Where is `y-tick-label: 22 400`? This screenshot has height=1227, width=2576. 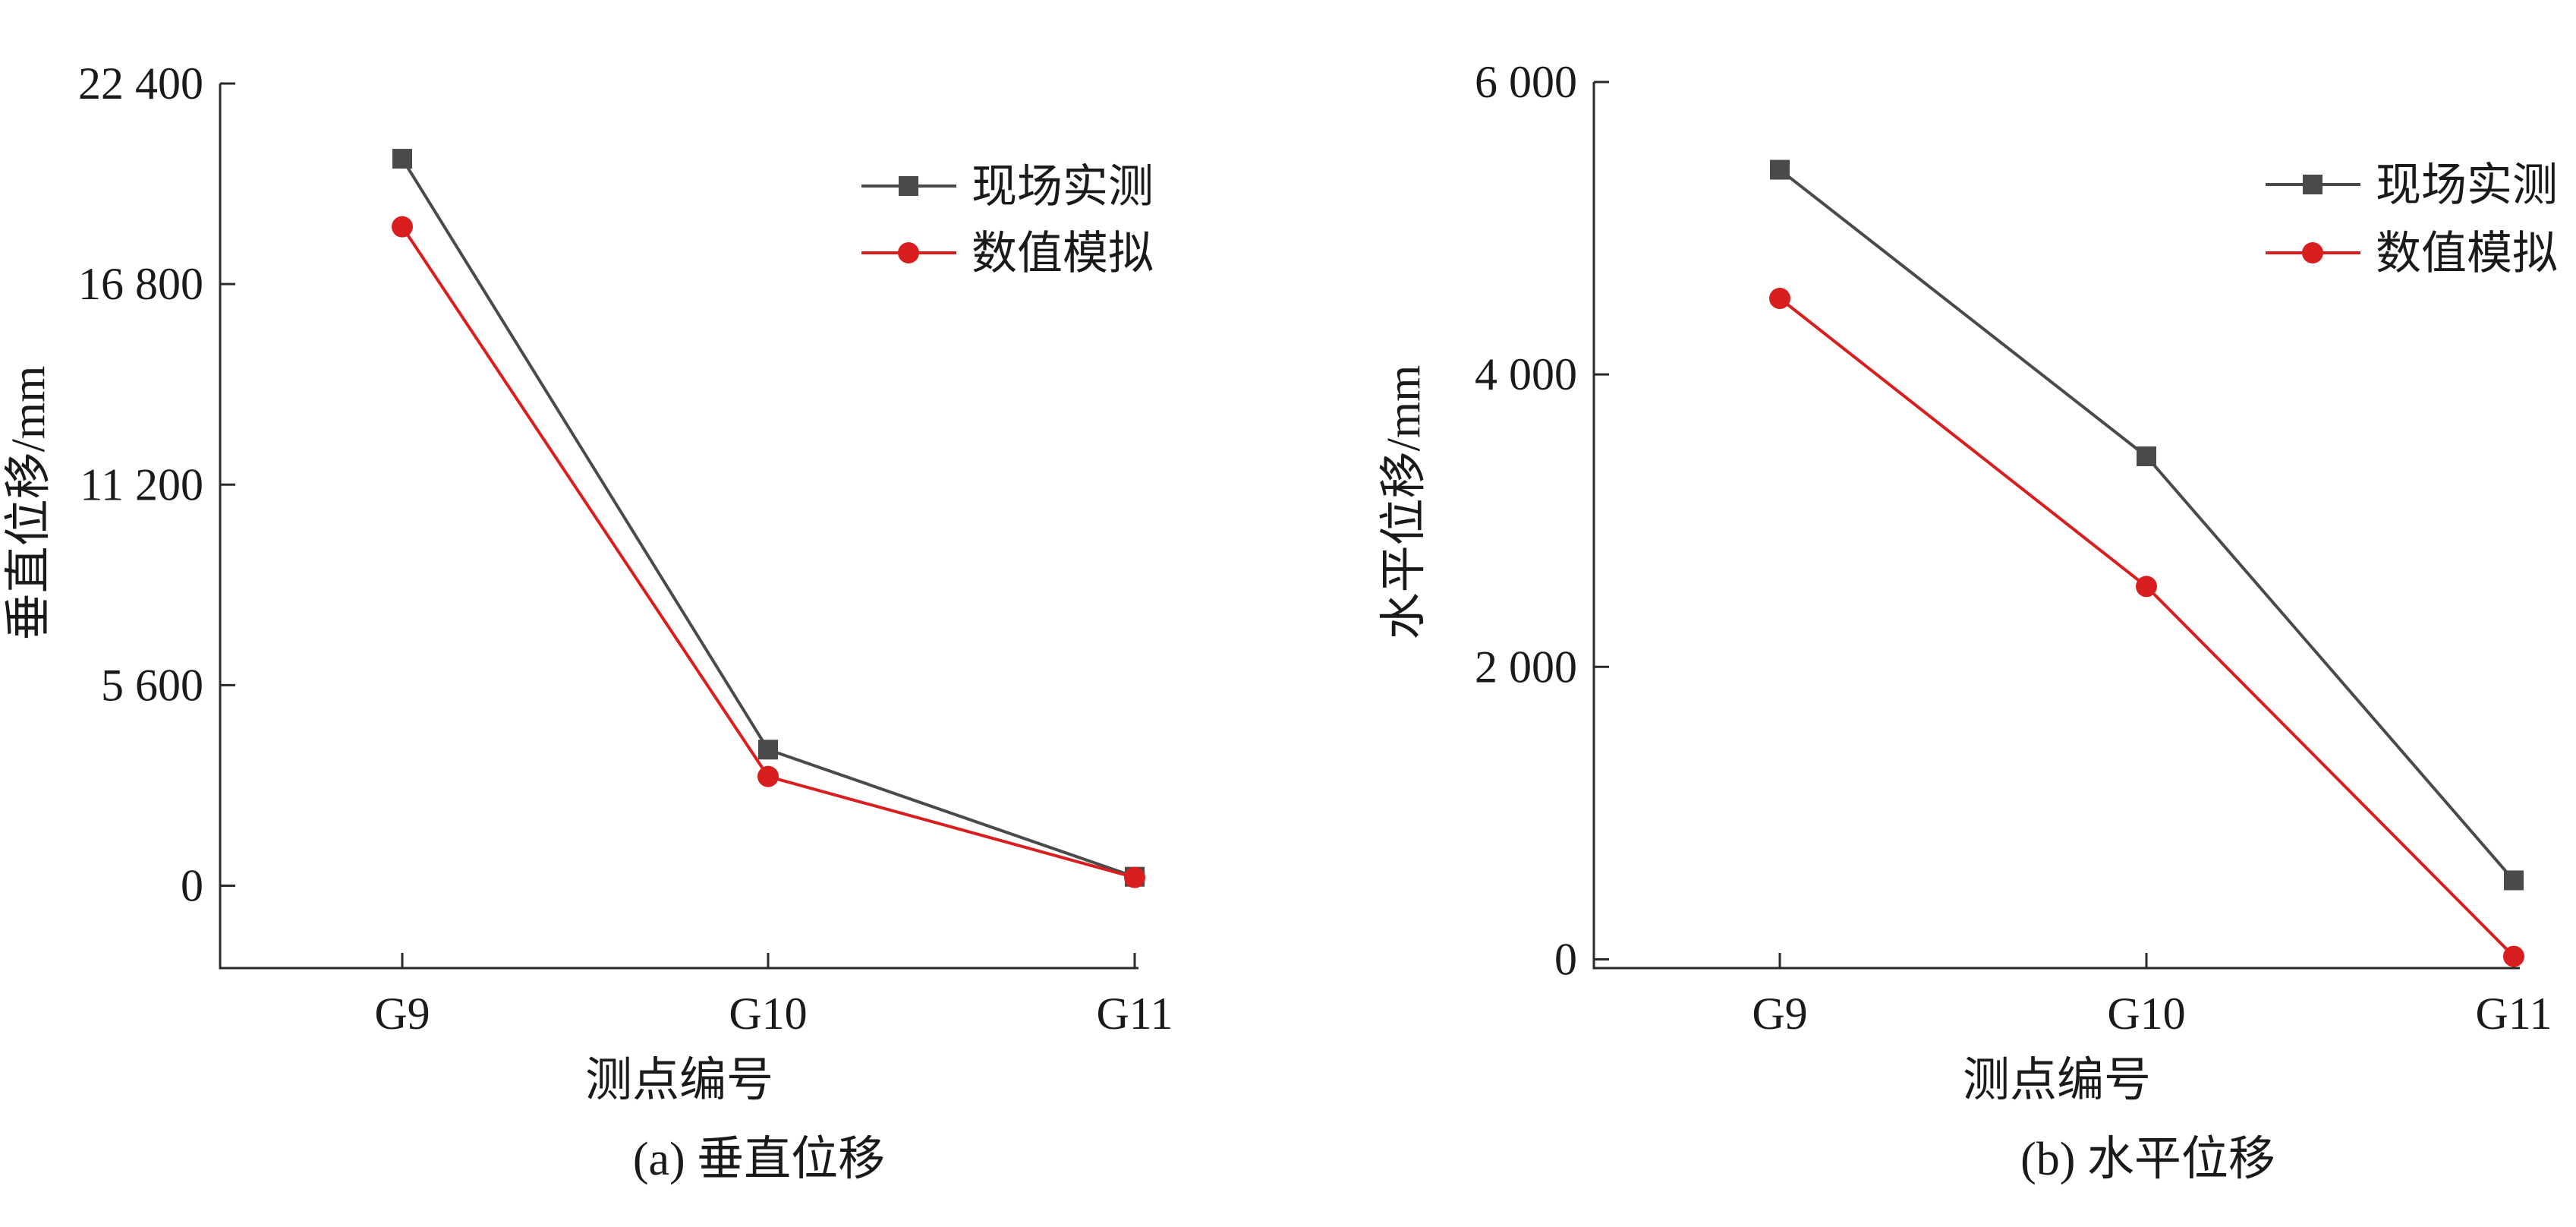 y-tick-label: 22 400 is located at coordinates (140, 83).